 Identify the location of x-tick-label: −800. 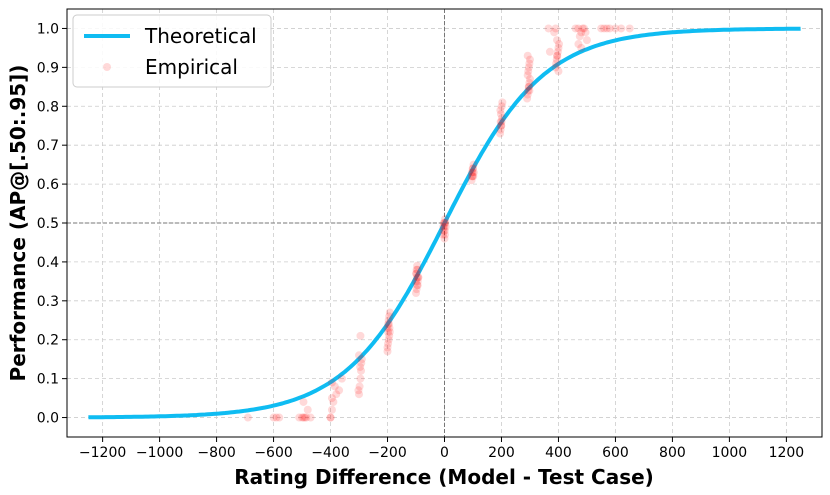
(216, 453).